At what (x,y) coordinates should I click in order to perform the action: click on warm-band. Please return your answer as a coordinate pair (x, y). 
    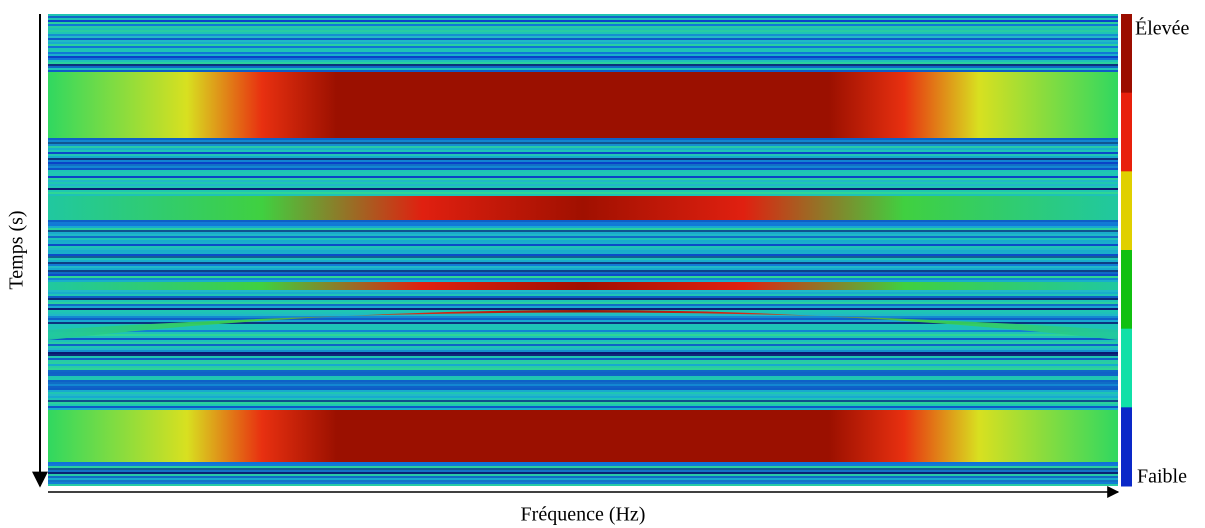
    Looking at the image, I should click on (583, 286).